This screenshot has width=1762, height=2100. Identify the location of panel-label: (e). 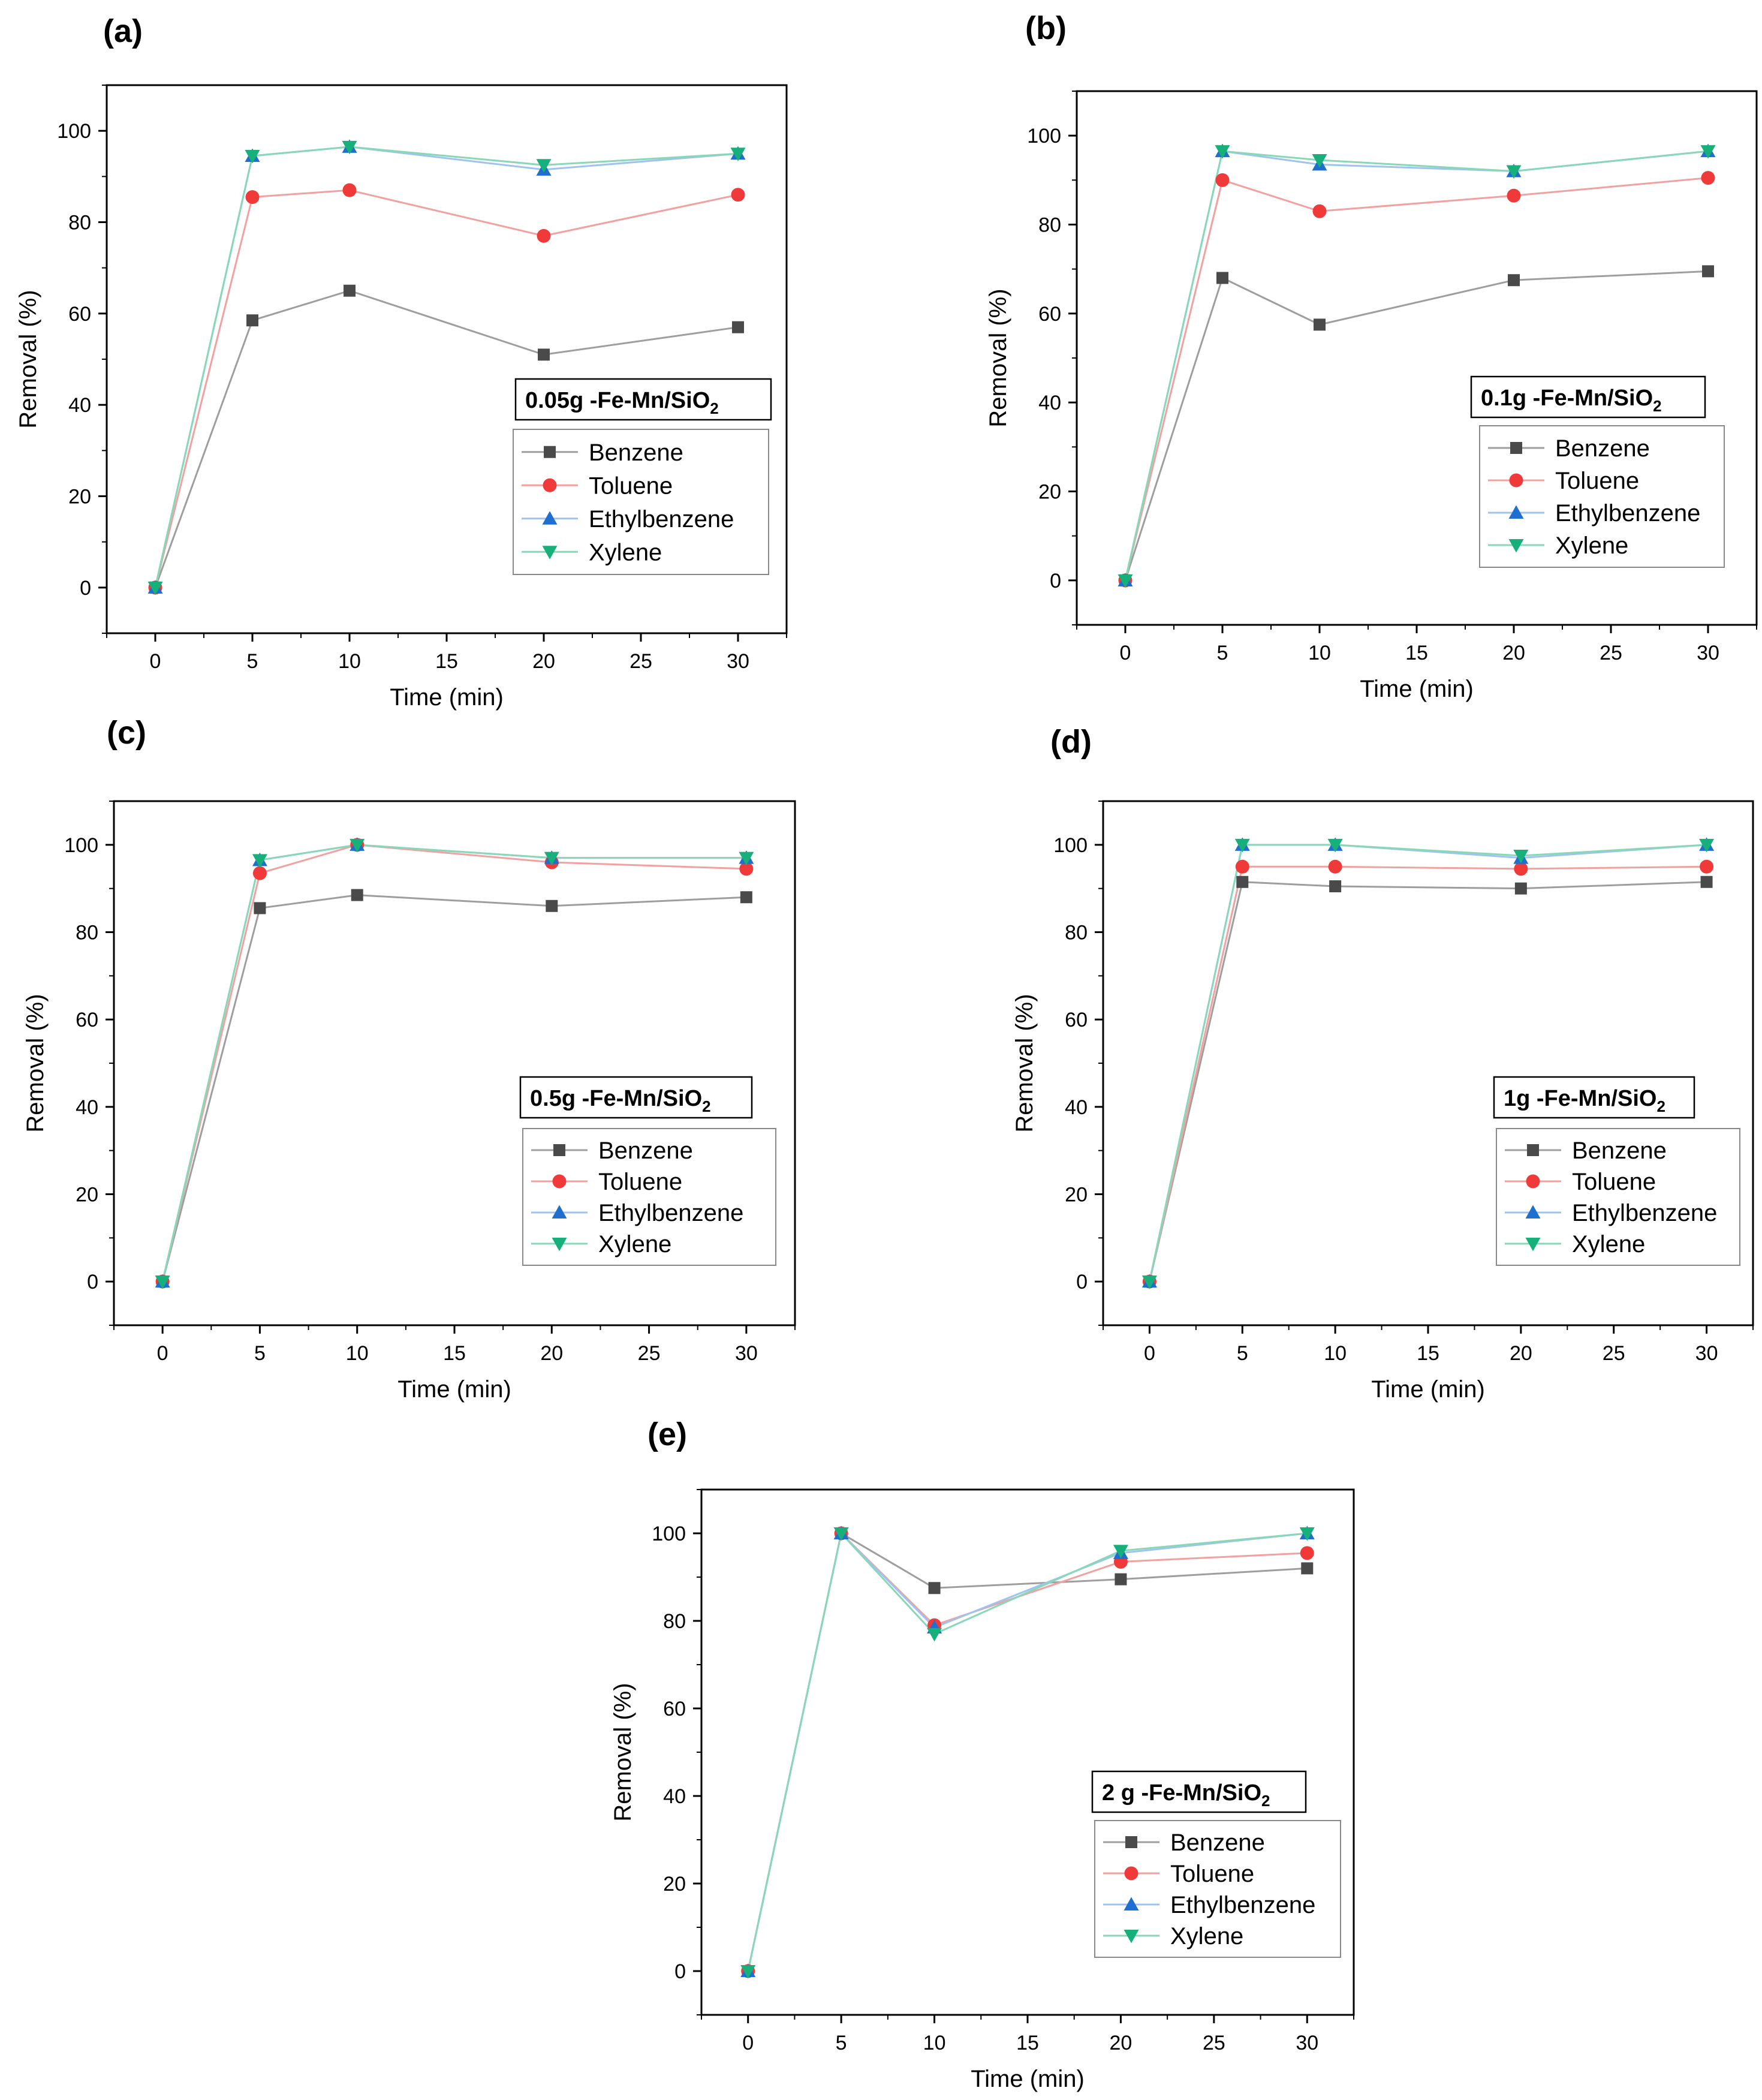
(667, 1434).